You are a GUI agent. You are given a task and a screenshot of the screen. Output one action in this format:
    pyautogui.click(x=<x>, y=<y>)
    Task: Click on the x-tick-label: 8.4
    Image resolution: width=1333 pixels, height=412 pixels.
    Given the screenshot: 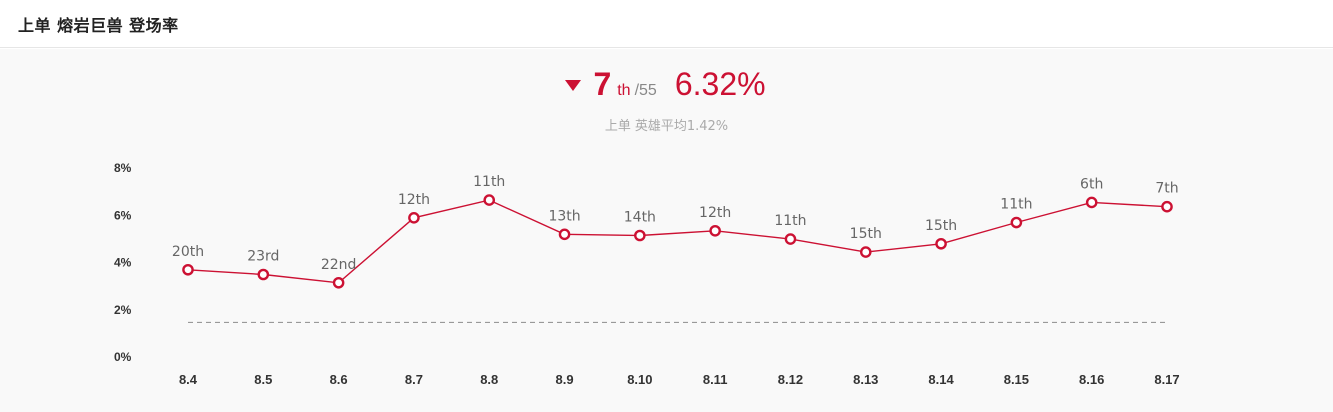 What is the action you would take?
    pyautogui.click(x=188, y=379)
    